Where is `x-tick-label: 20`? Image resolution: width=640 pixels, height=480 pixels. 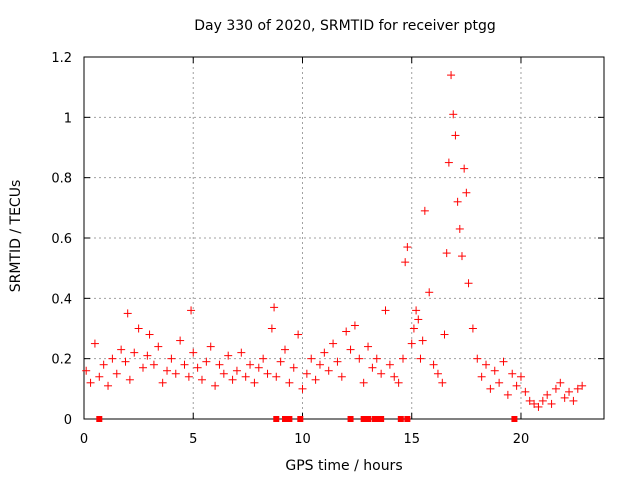
x-tick-label: 20 is located at coordinates (521, 439).